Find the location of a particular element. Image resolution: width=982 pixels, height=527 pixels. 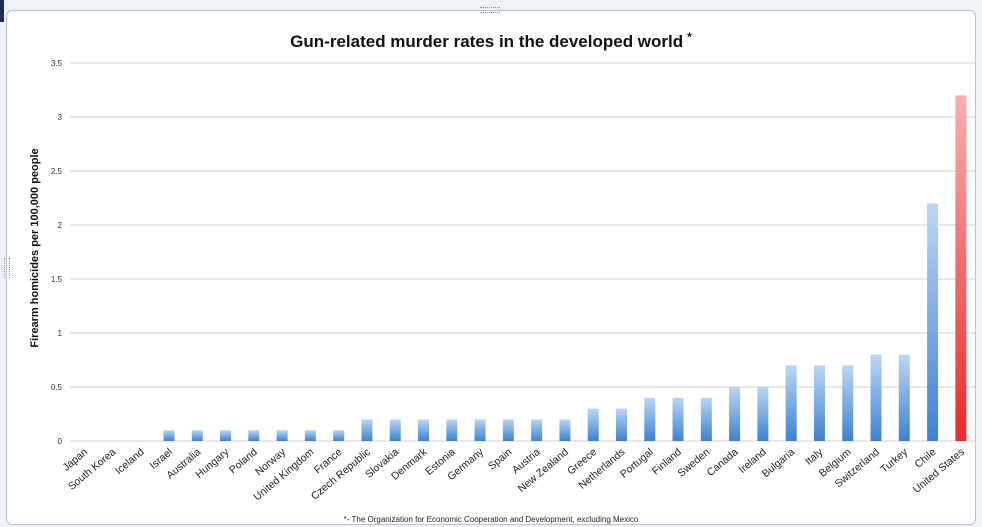

y-tick-label: 2.5 is located at coordinates (57, 171).